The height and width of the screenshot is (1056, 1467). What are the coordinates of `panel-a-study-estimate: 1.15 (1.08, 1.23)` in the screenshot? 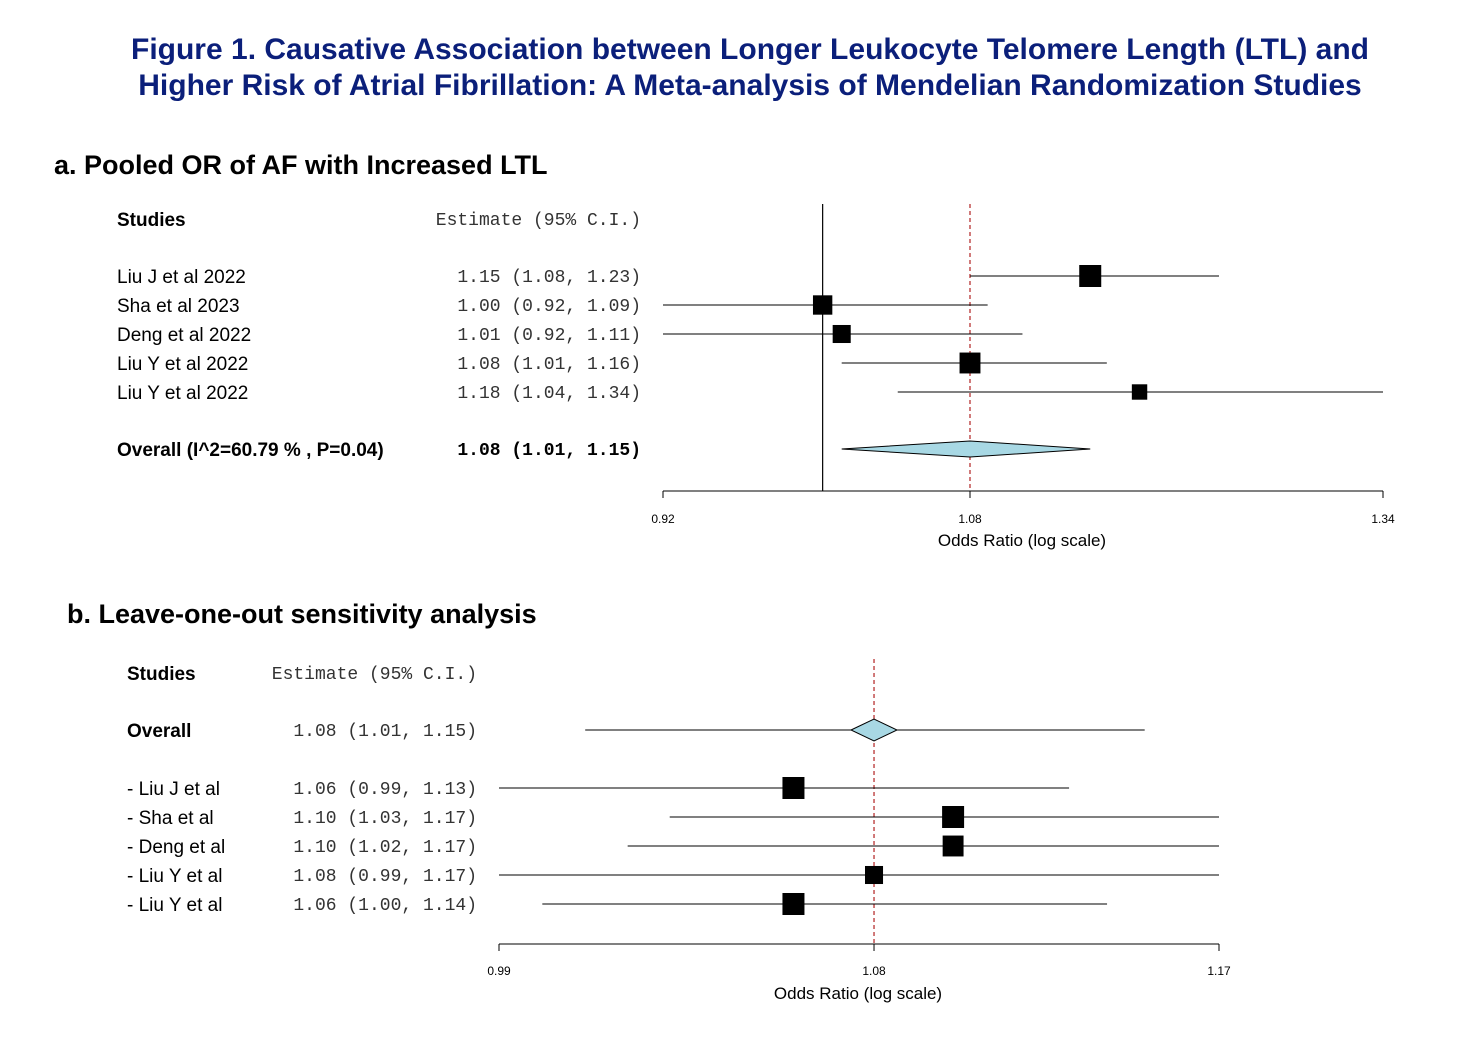 It's located at (549, 278).